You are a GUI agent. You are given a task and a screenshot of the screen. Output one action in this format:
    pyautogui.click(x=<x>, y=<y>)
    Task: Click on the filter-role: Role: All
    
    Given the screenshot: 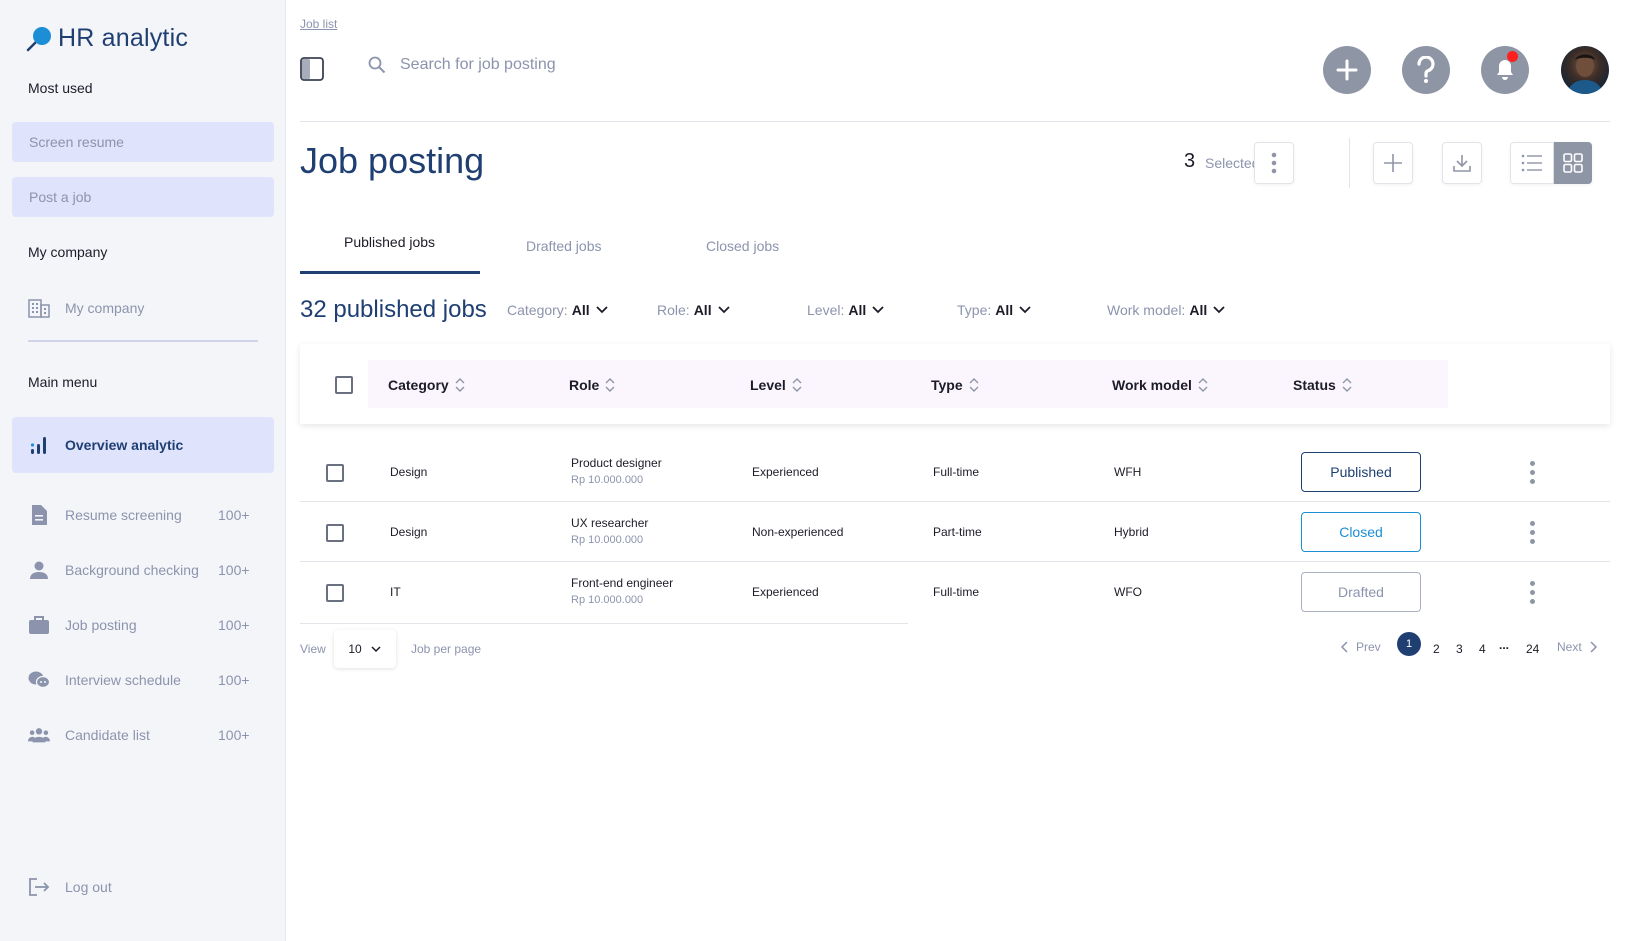 What is the action you would take?
    pyautogui.click(x=694, y=310)
    